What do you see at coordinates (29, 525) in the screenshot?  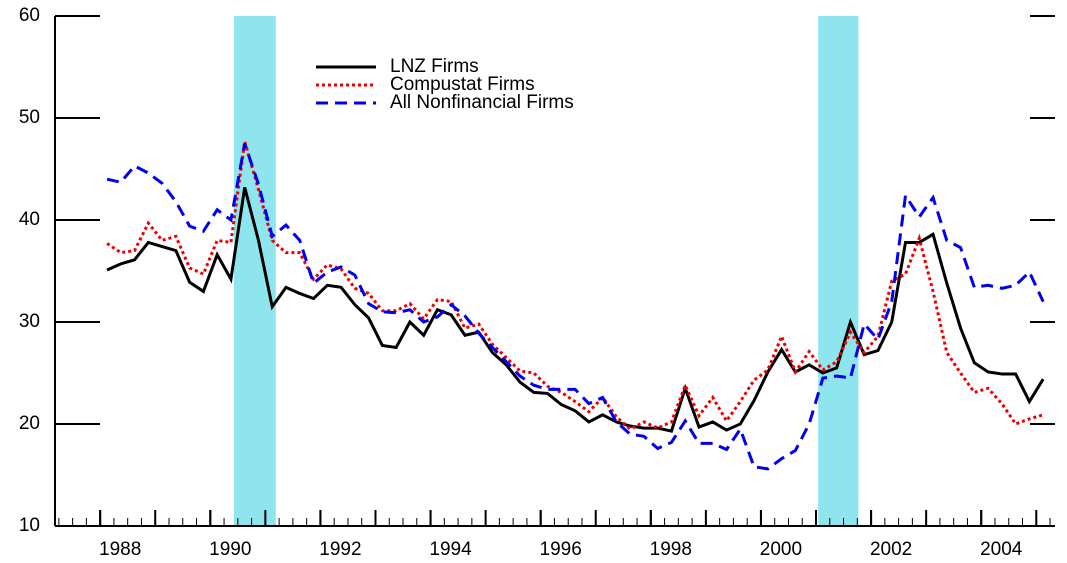 I see `y-tick-label: 10` at bounding box center [29, 525].